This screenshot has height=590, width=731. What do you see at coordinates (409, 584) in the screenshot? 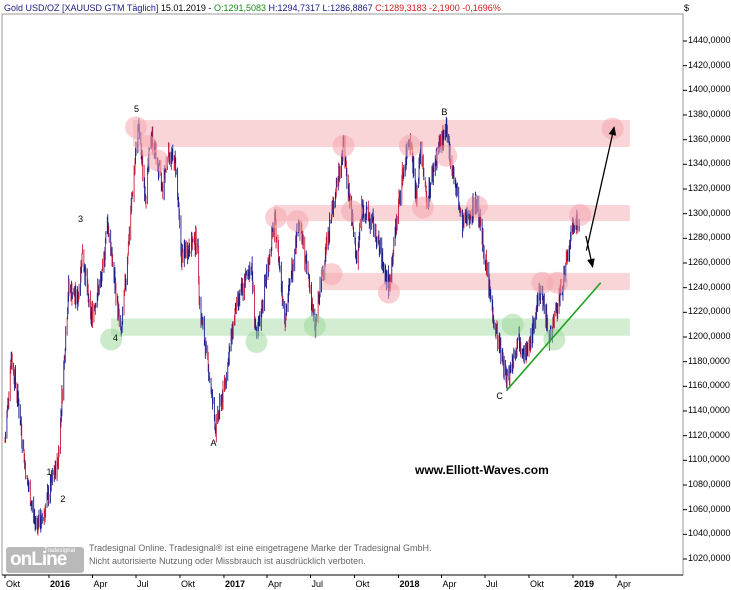
I see `x-tick-label: 2018` at bounding box center [409, 584].